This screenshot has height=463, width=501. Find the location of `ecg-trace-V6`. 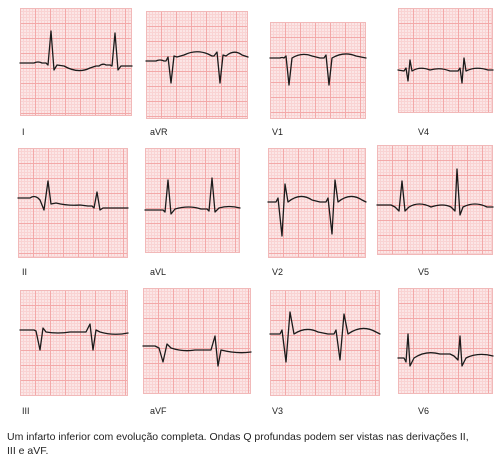

ecg-trace-V6 is located at coordinates (445, 350).